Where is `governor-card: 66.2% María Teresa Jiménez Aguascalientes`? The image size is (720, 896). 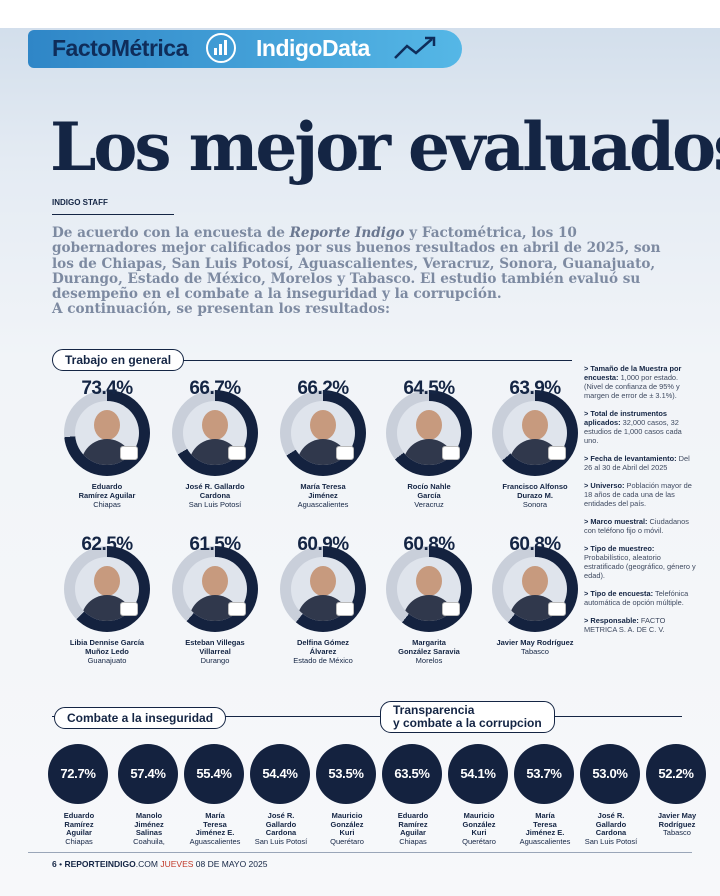 governor-card: 66.2% María Teresa Jiménez Aguascalientes is located at coordinates (323, 453).